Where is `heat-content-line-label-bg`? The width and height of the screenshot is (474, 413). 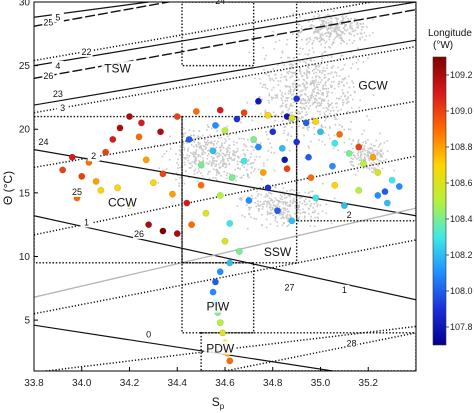 heat-content-line-label-bg is located at coordinates (93, 156).